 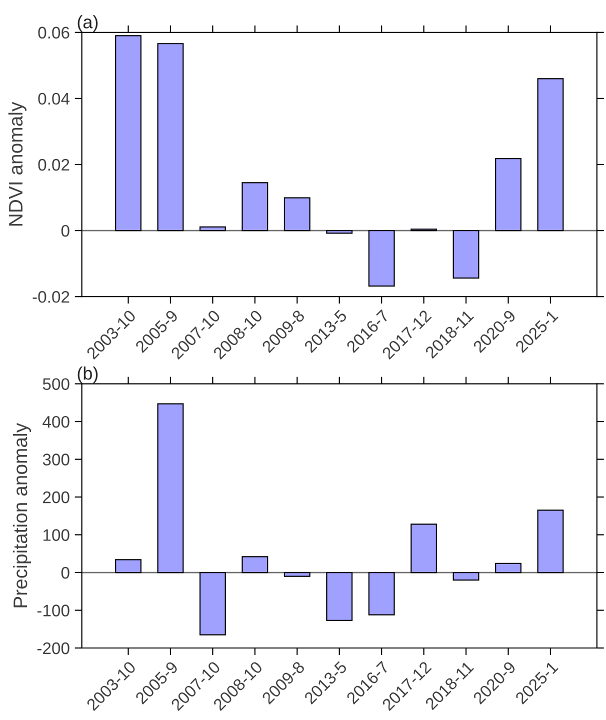 What do you see at coordinates (17, 164) in the screenshot?
I see `y-axis-title: NDVI anomaly` at bounding box center [17, 164].